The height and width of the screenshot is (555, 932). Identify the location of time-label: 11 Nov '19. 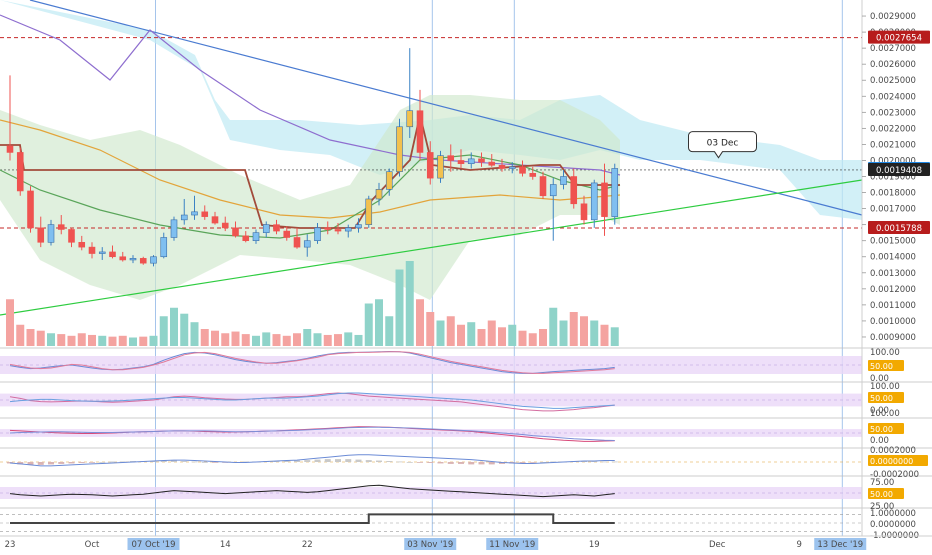
(512, 545).